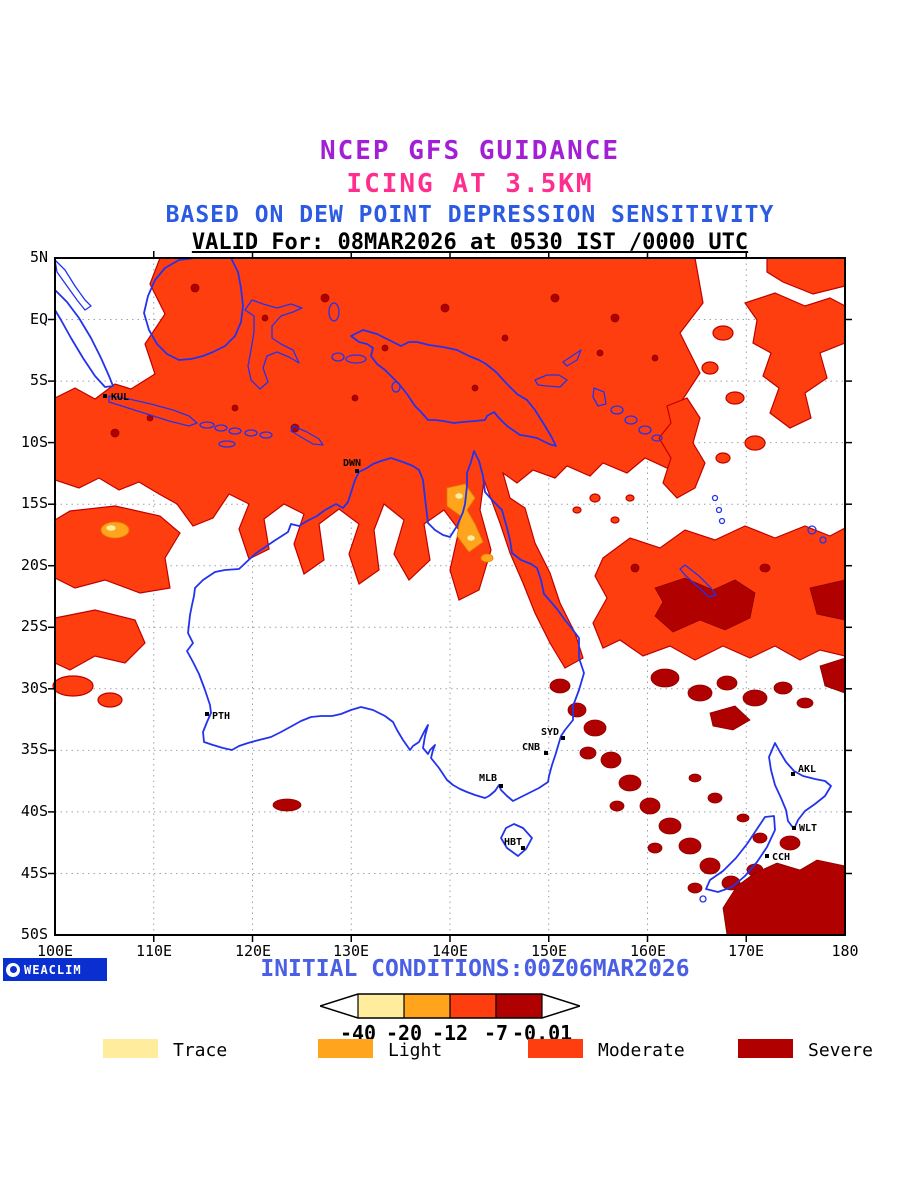  Describe the element at coordinates (546, 753) in the screenshot. I see `city-marker-cnb` at that location.